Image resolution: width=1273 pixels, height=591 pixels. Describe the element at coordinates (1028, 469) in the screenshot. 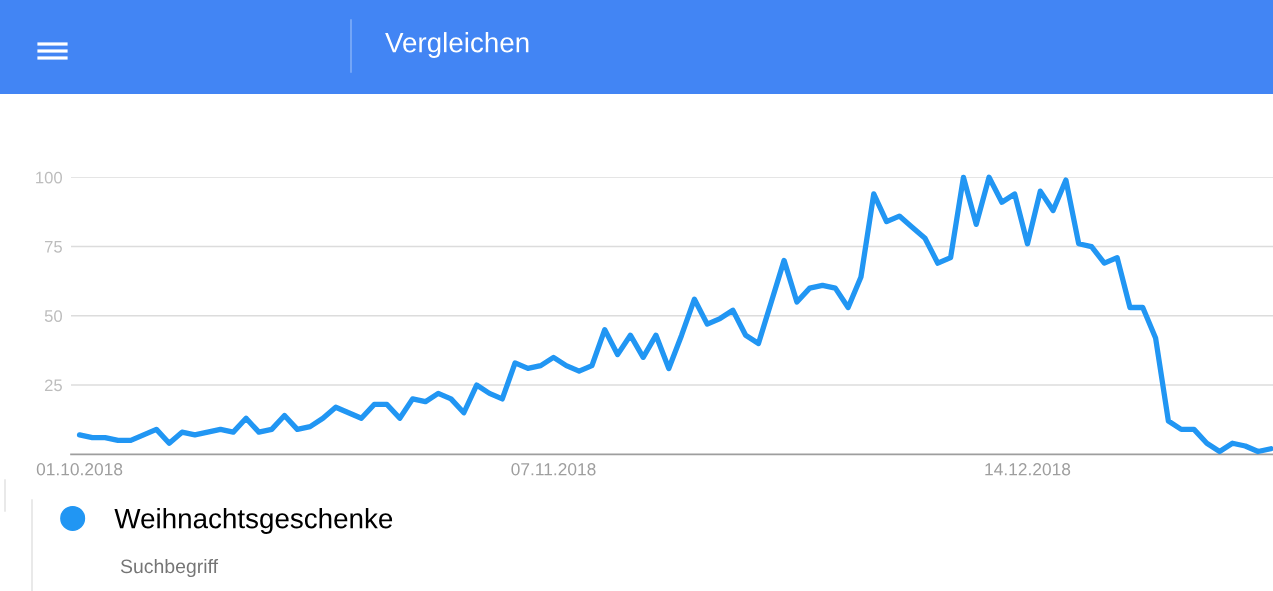

I see `x-tick-label: 14.12.2018` at that location.